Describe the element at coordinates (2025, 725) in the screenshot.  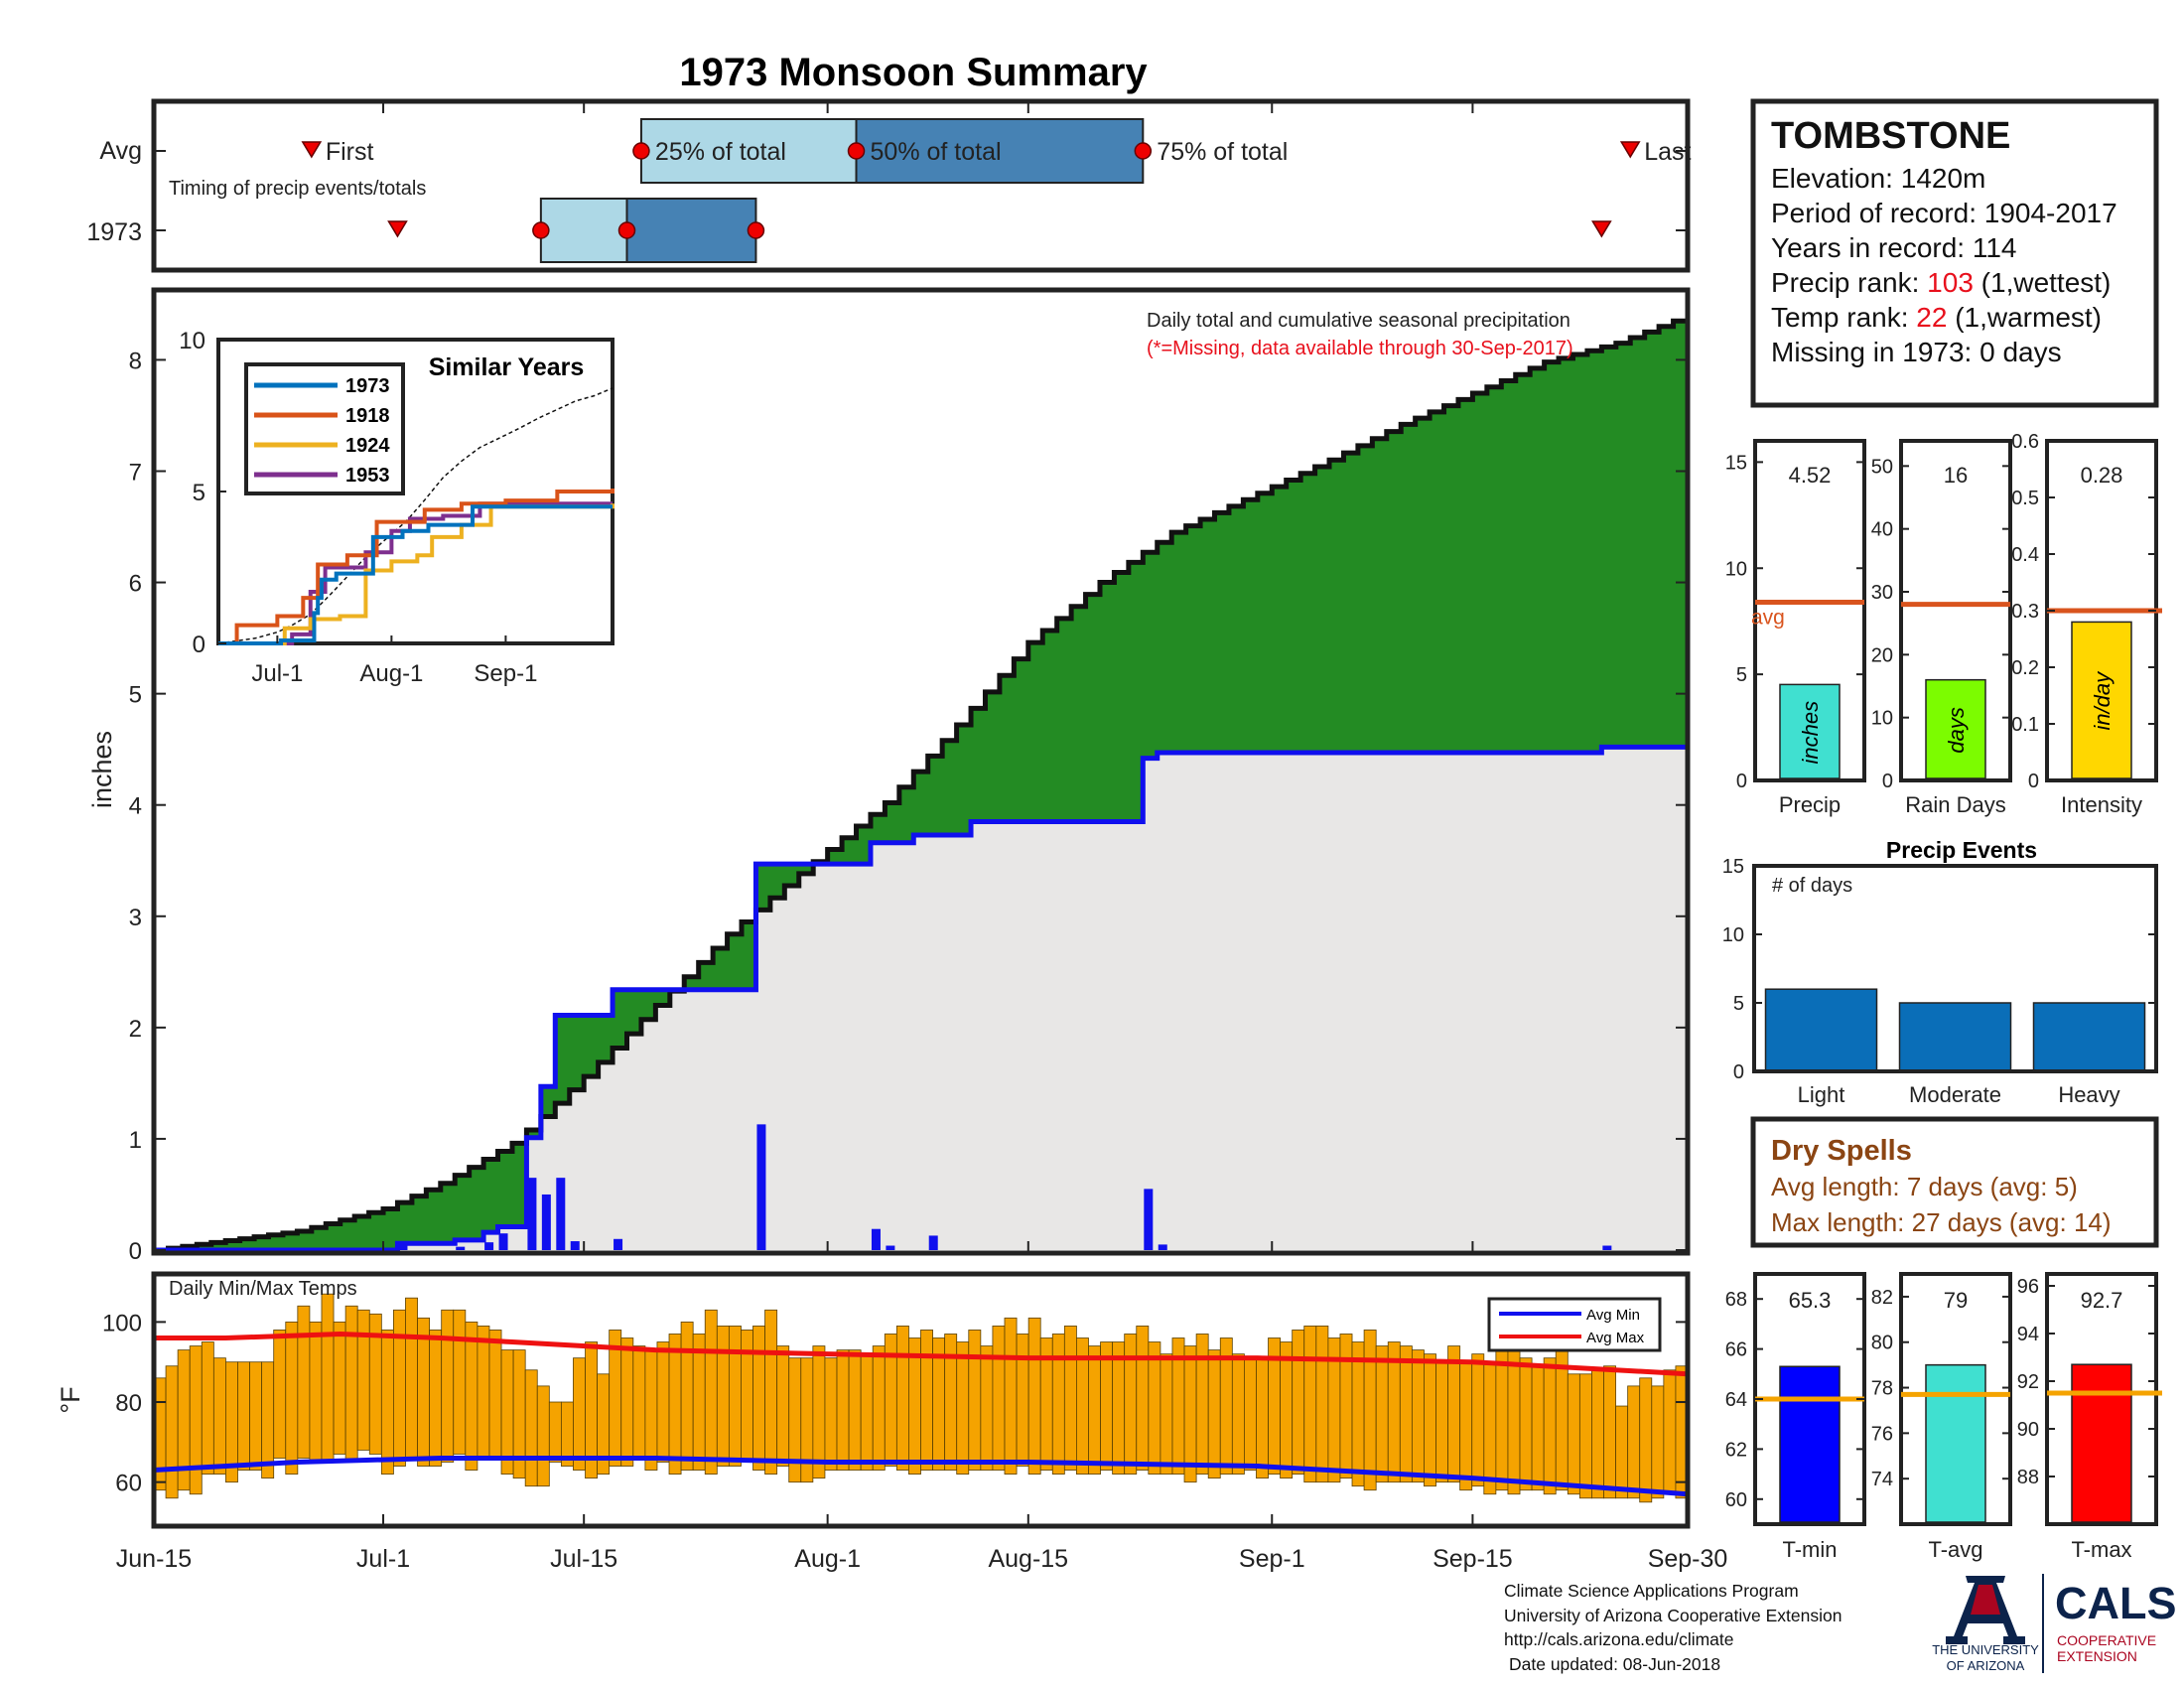
I see `panel-y-tick-label: 0.1` at that location.